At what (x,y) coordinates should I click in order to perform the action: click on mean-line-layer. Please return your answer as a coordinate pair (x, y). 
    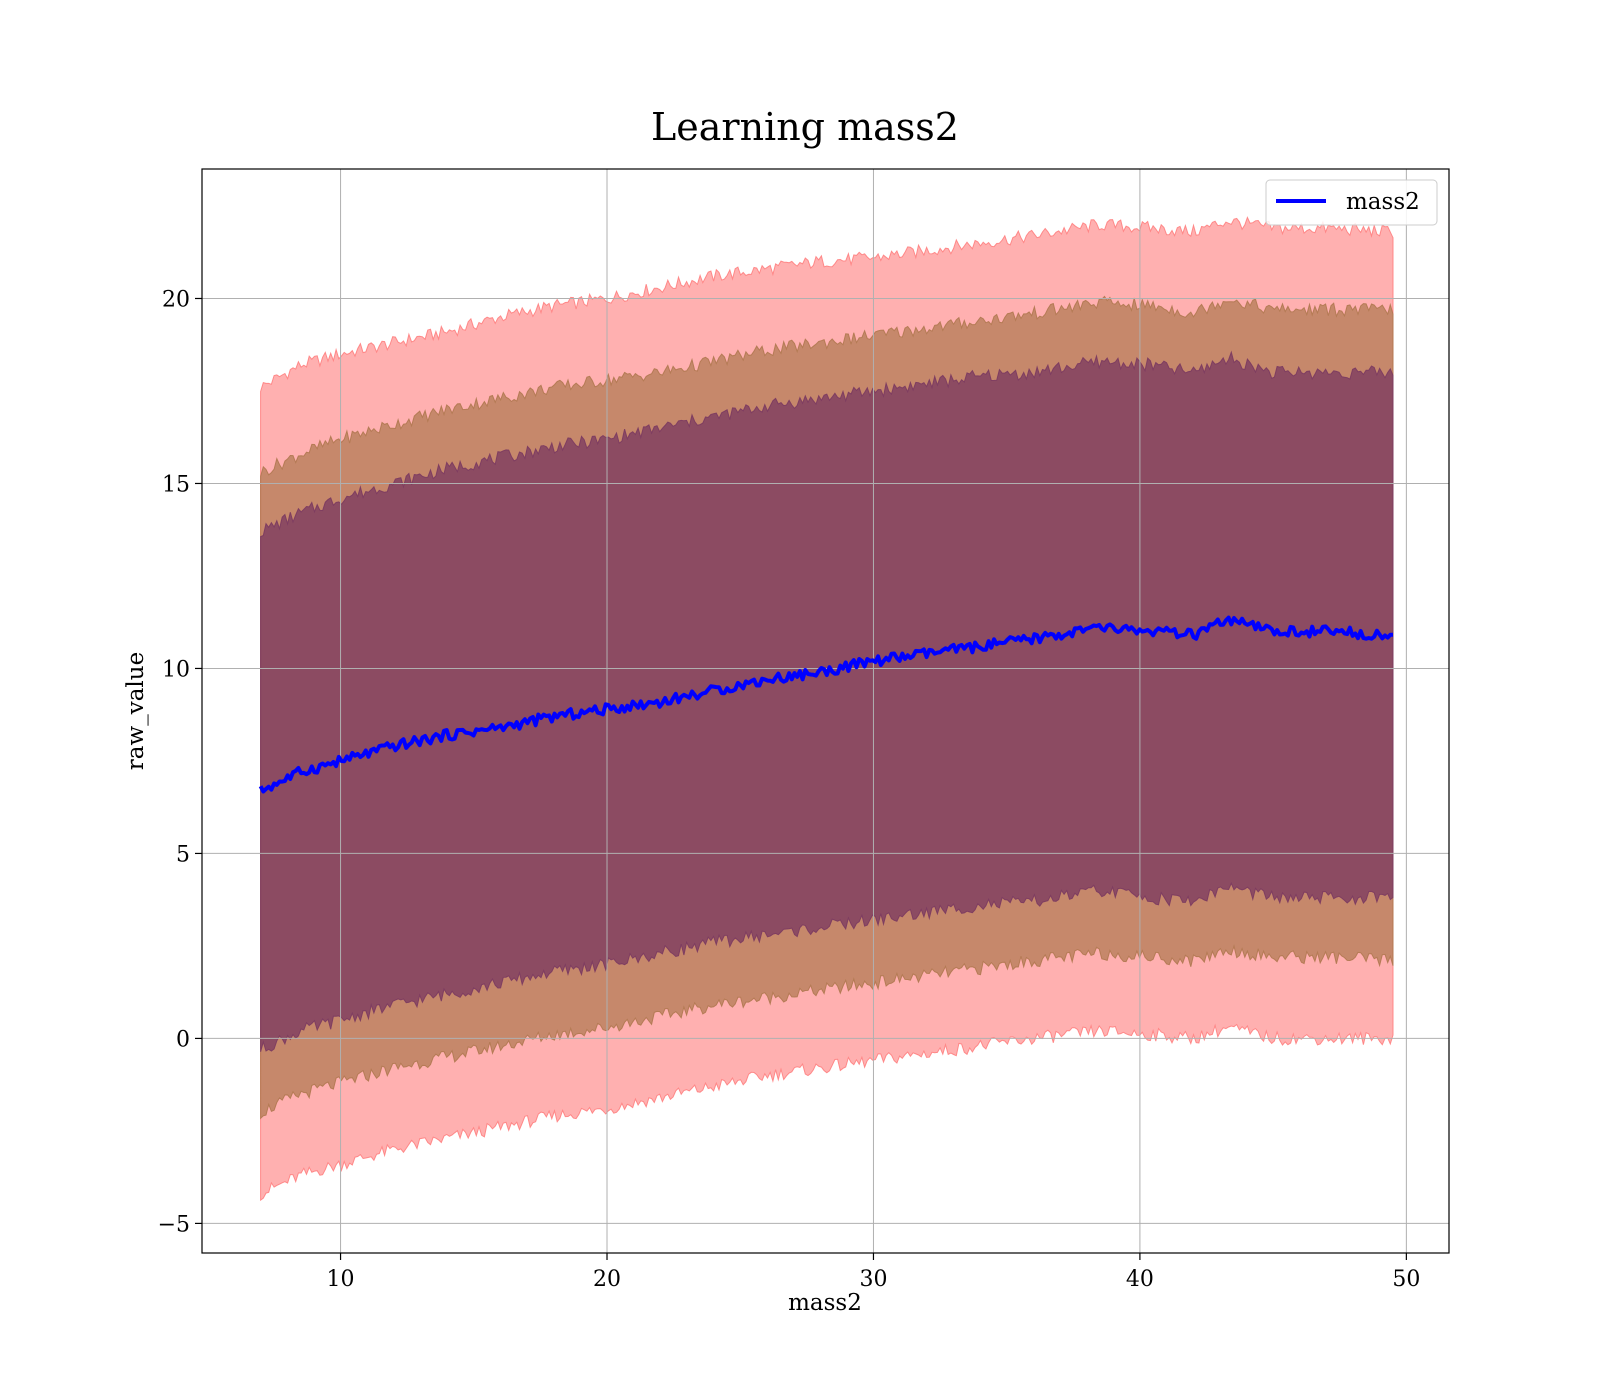
    Looking at the image, I should click on (825, 704).